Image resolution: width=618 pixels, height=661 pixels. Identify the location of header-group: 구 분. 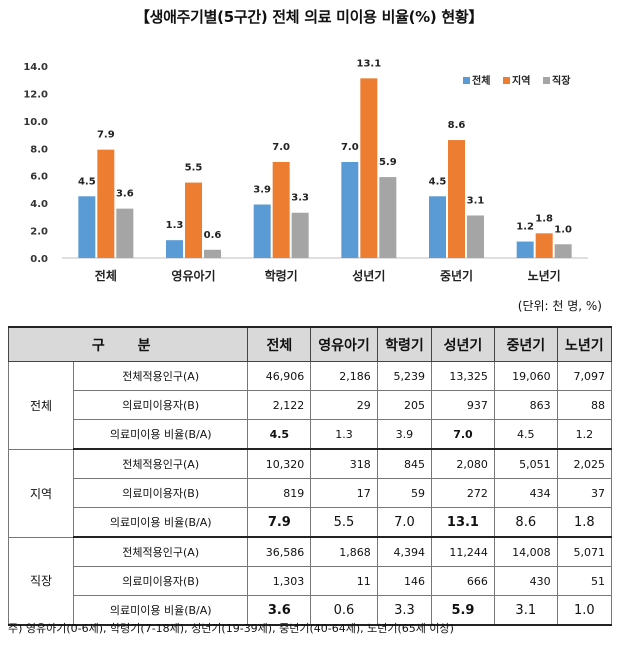
(128, 344).